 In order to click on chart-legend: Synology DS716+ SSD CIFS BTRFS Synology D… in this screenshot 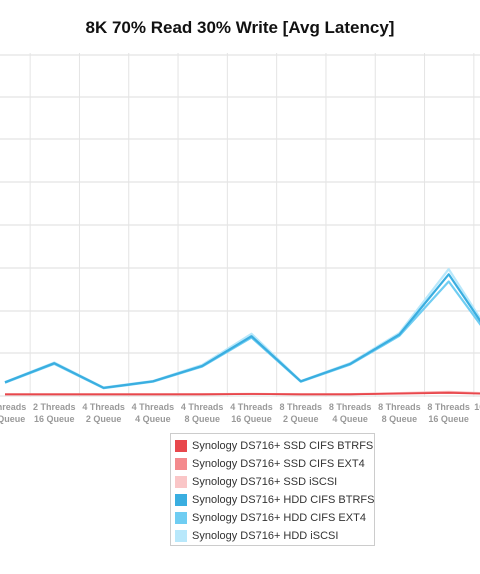, I will do `click(272, 489)`.